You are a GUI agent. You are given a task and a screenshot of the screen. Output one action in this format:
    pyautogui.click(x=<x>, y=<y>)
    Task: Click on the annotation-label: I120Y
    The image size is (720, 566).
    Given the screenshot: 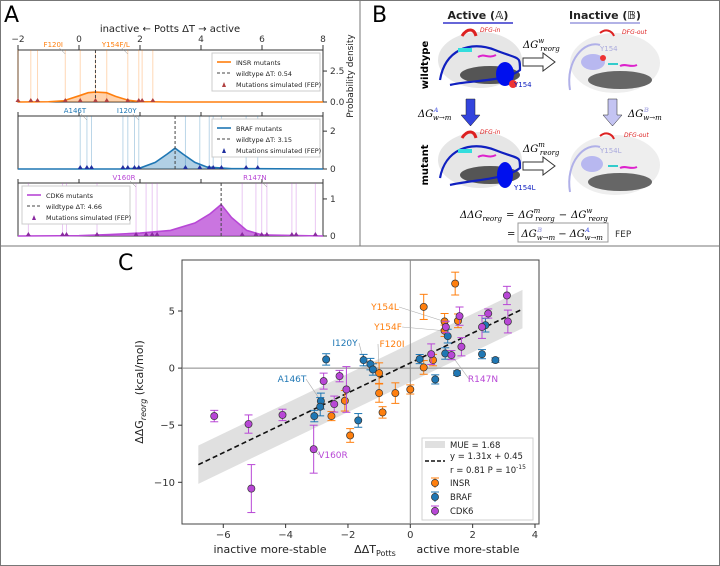 What is the action you would take?
    pyautogui.click(x=345, y=344)
    